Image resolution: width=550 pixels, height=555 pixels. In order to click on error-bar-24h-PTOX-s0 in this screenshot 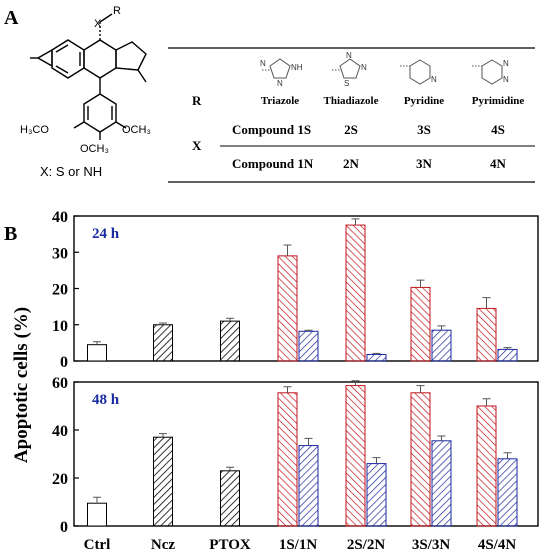, I will do `click(230, 319)`.